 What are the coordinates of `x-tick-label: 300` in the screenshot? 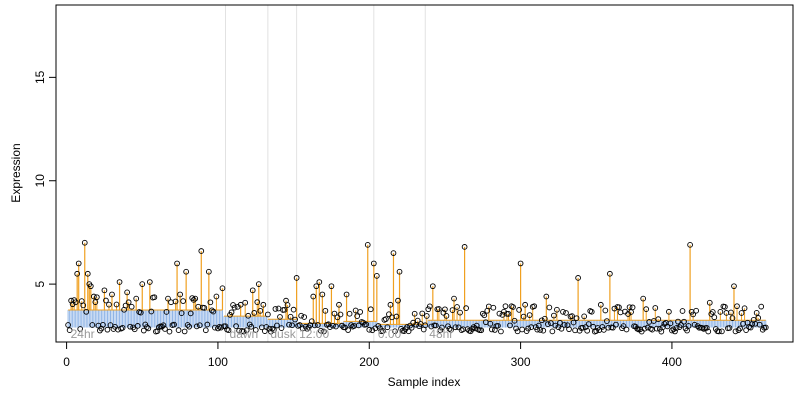 It's located at (521, 362).